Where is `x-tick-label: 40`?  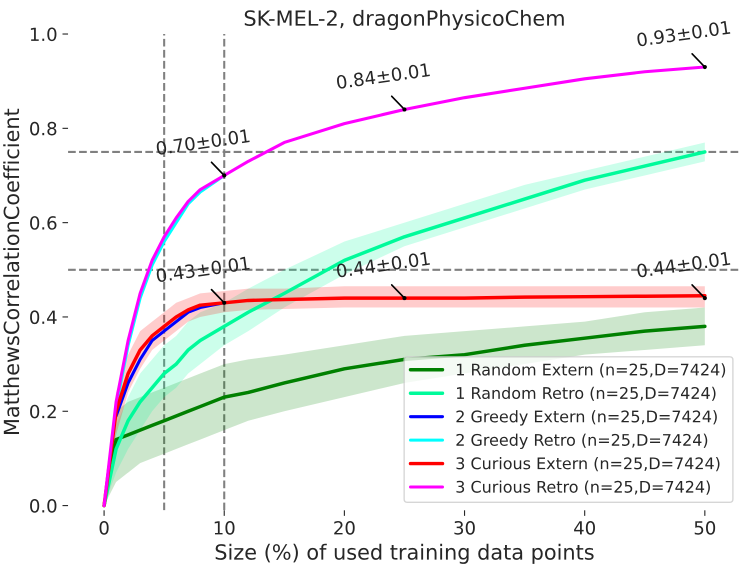
x-tick-label: 40 is located at coordinates (584, 528).